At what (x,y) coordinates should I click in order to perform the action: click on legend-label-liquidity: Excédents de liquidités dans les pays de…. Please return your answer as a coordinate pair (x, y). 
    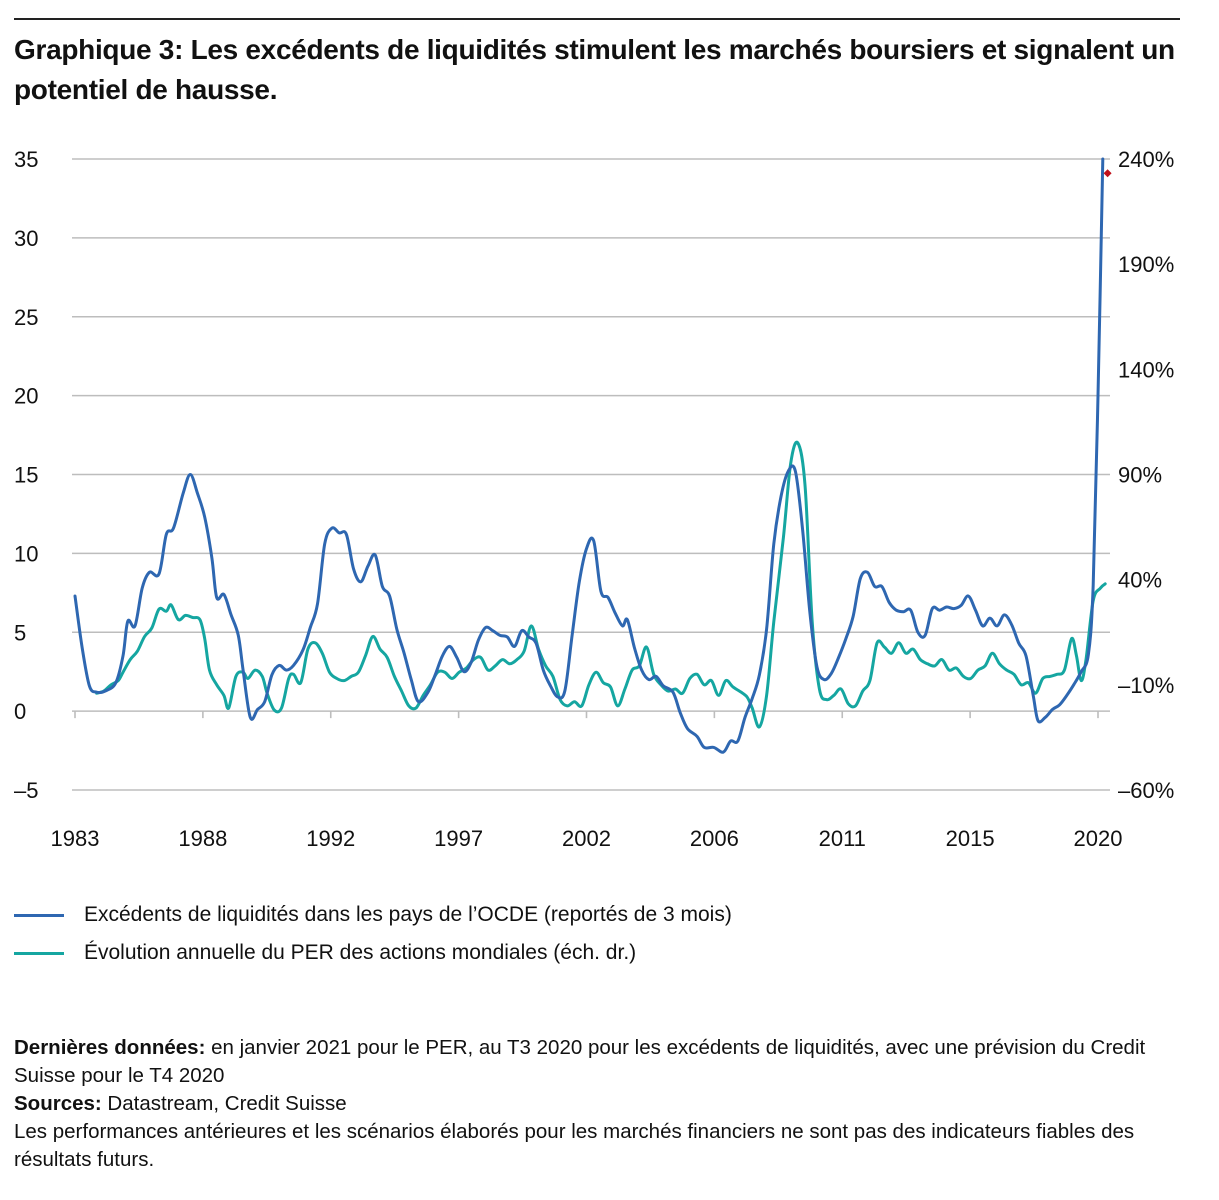
    Looking at the image, I should click on (408, 914).